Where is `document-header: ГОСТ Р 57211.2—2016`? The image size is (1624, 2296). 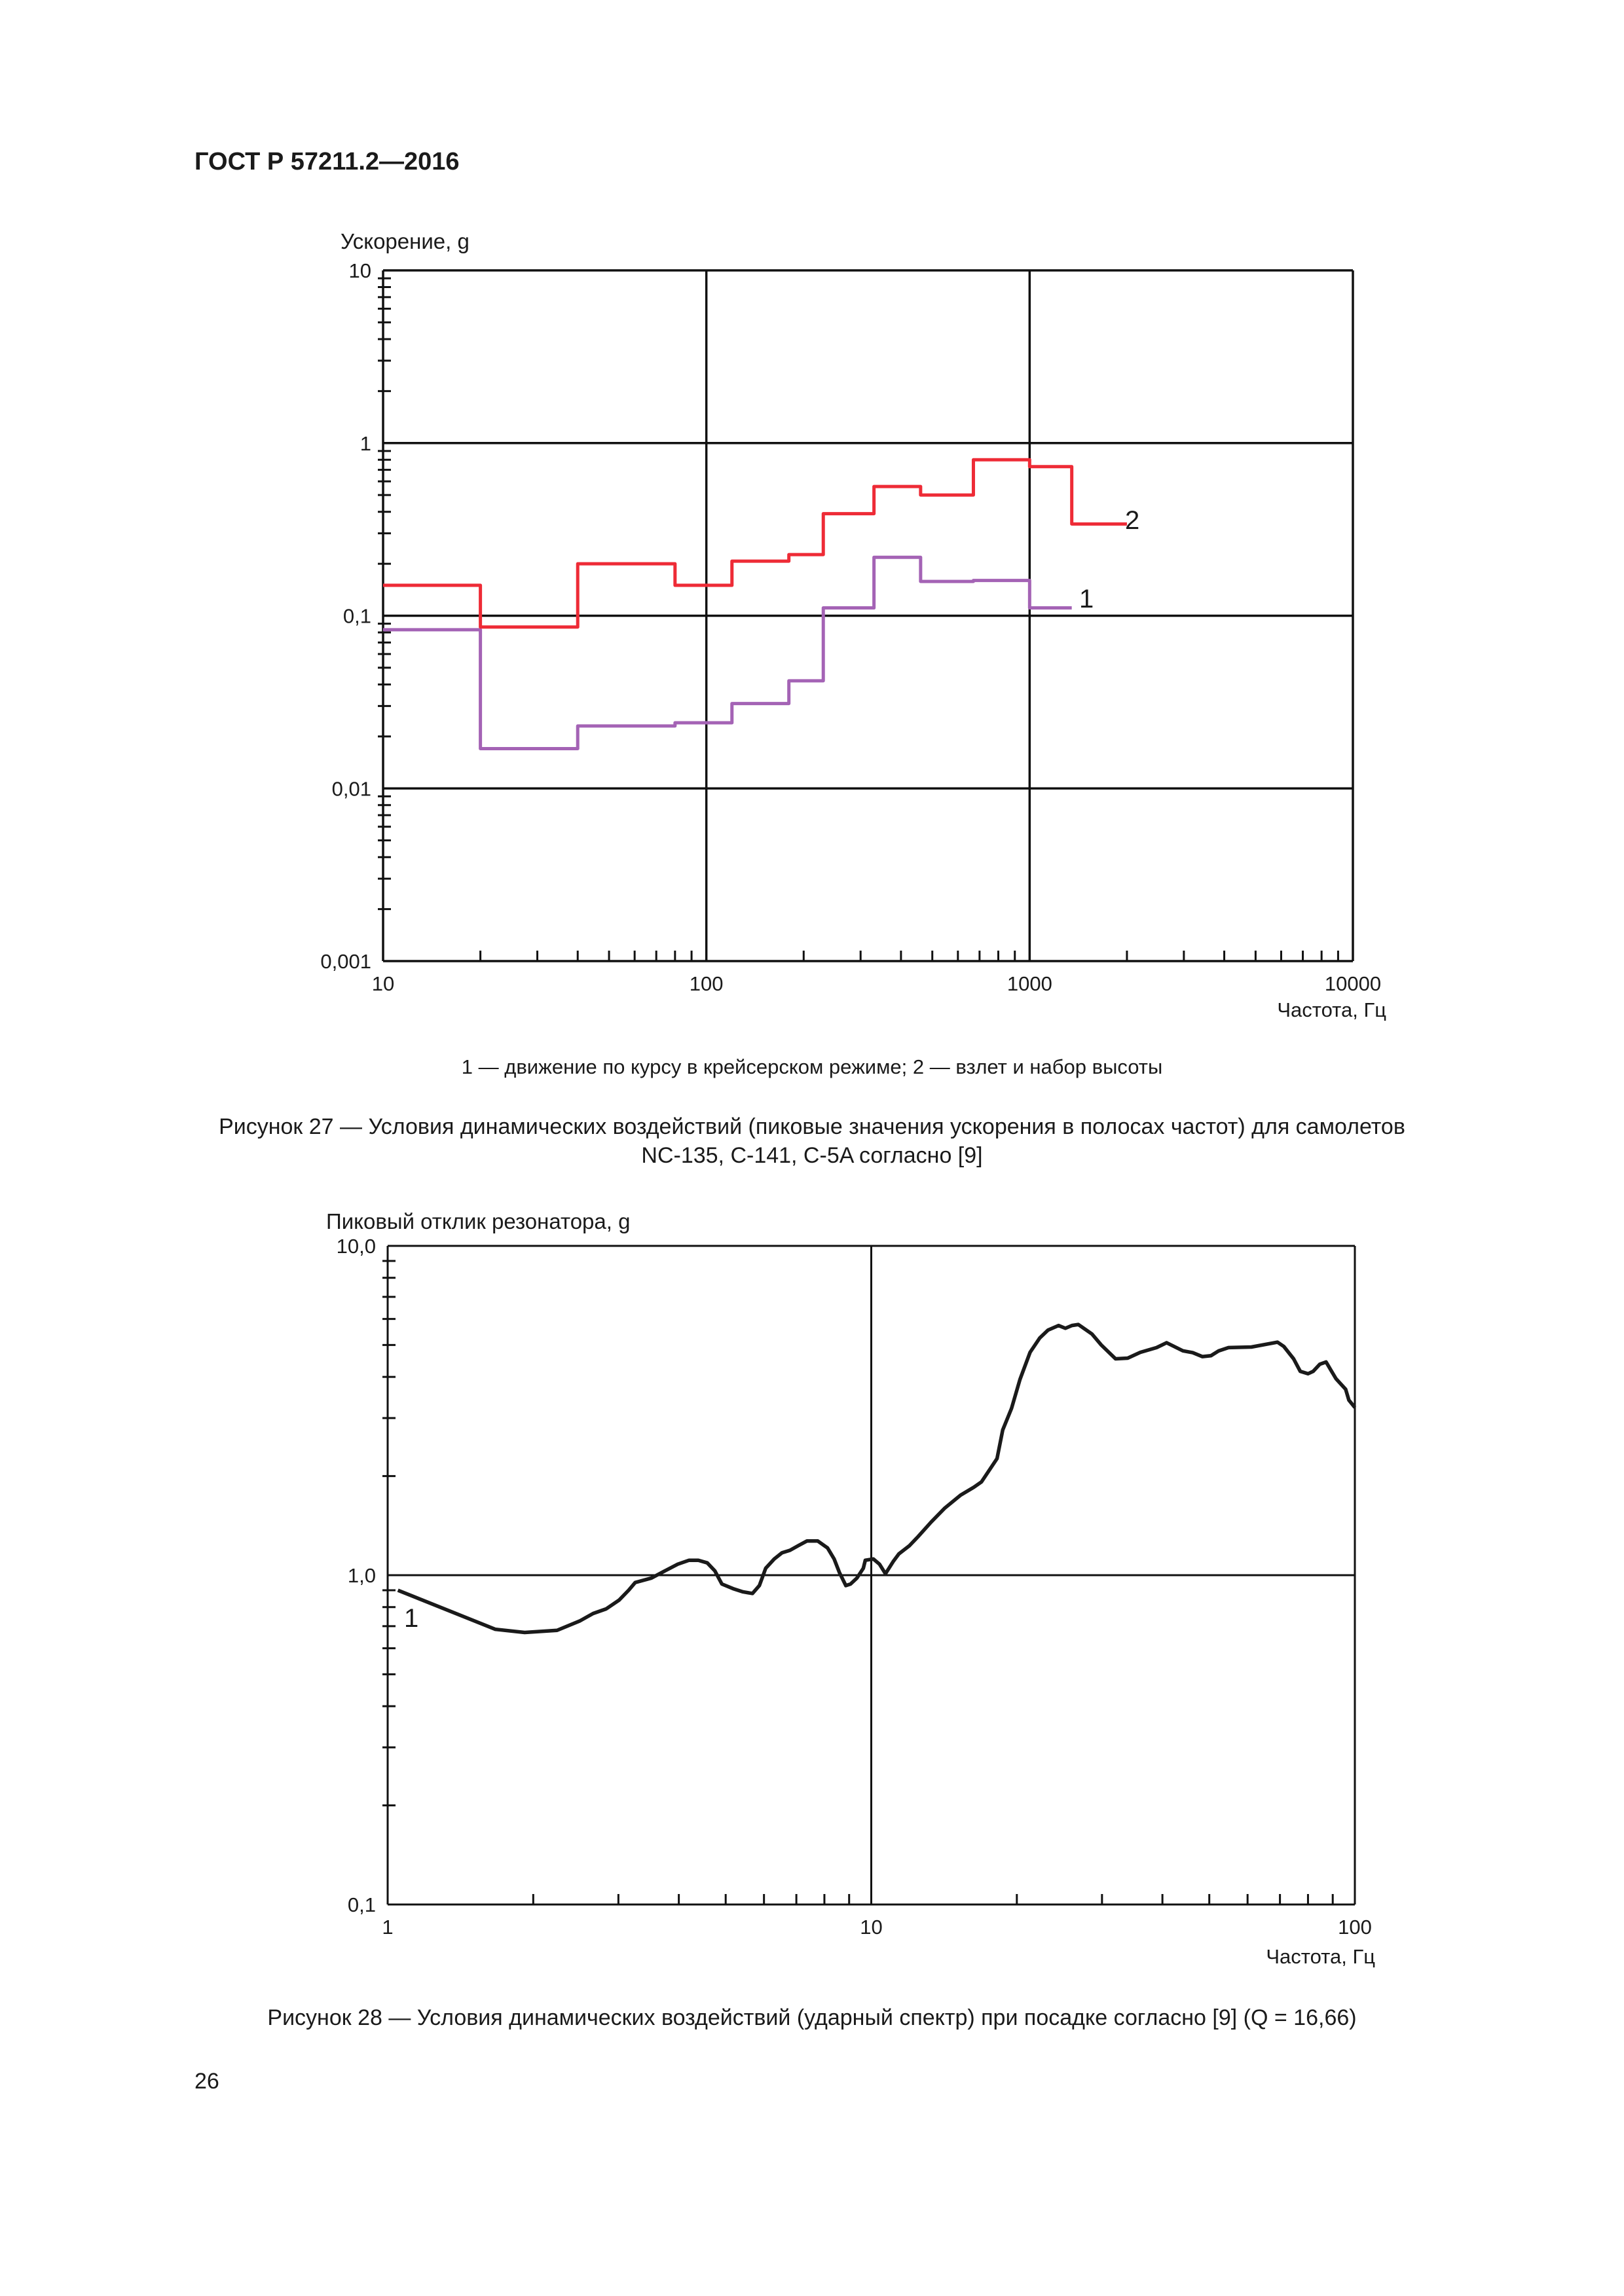
document-header: ГОСТ Р 57211.2—2016 is located at coordinates (327, 161).